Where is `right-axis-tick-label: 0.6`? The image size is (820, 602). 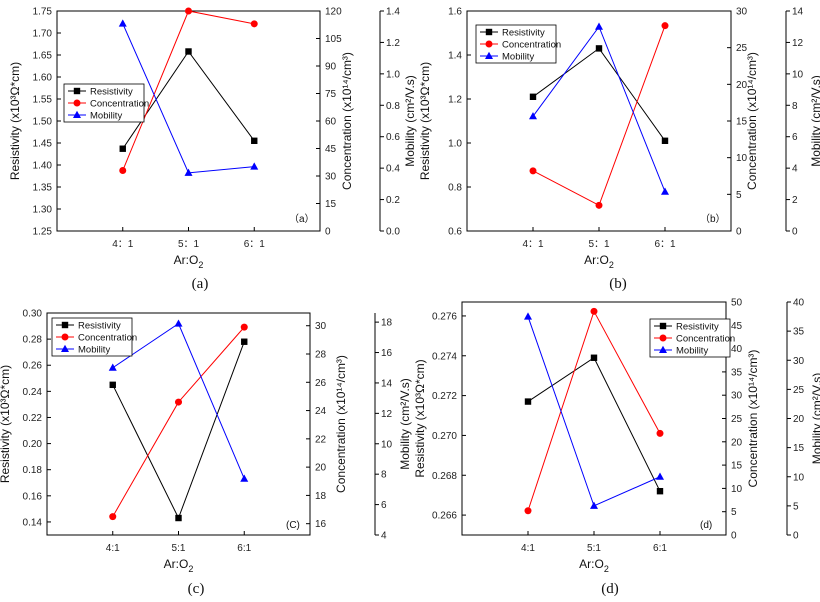
right-axis-tick-label: 0.6 is located at coordinates (393, 137).